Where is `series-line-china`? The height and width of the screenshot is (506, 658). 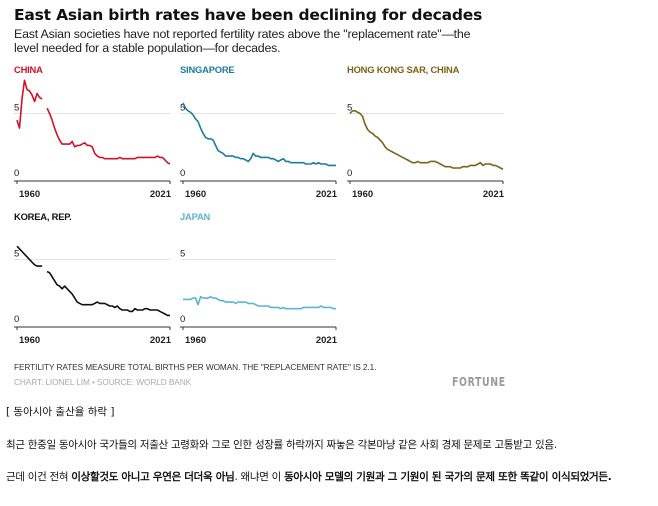 series-line-china is located at coordinates (93, 122).